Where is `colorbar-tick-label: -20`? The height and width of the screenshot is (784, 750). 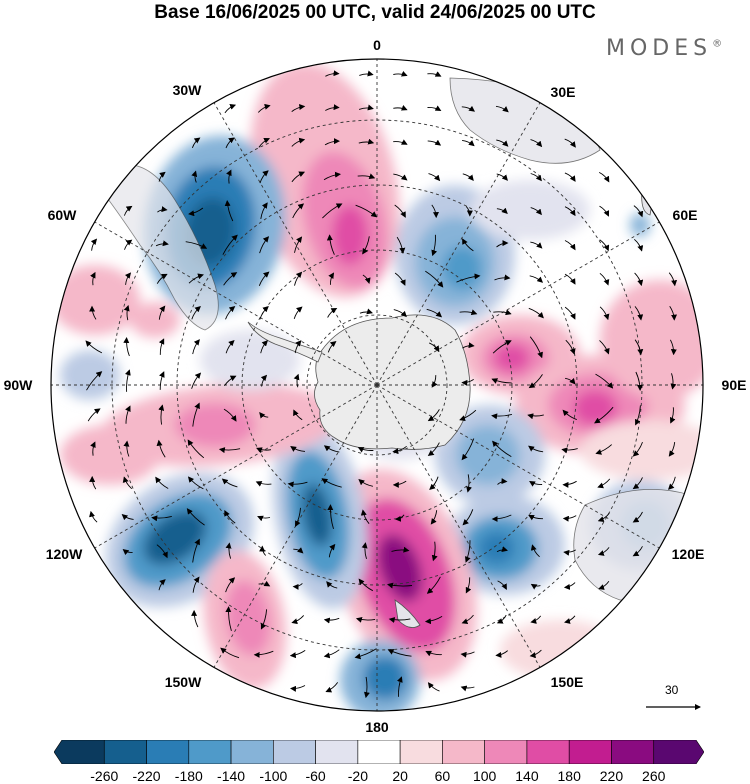
colorbar-tick-label: -20 is located at coordinates (357, 776).